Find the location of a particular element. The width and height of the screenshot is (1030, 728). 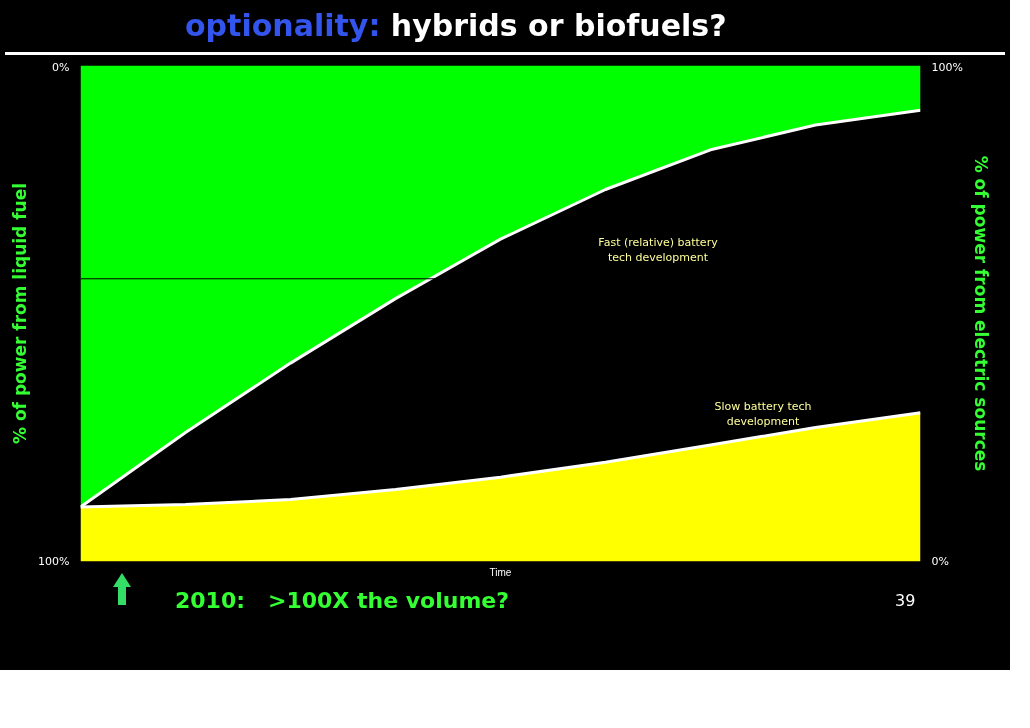

y-axis-title: % of power from liquid fuel is located at coordinates (20, 313).